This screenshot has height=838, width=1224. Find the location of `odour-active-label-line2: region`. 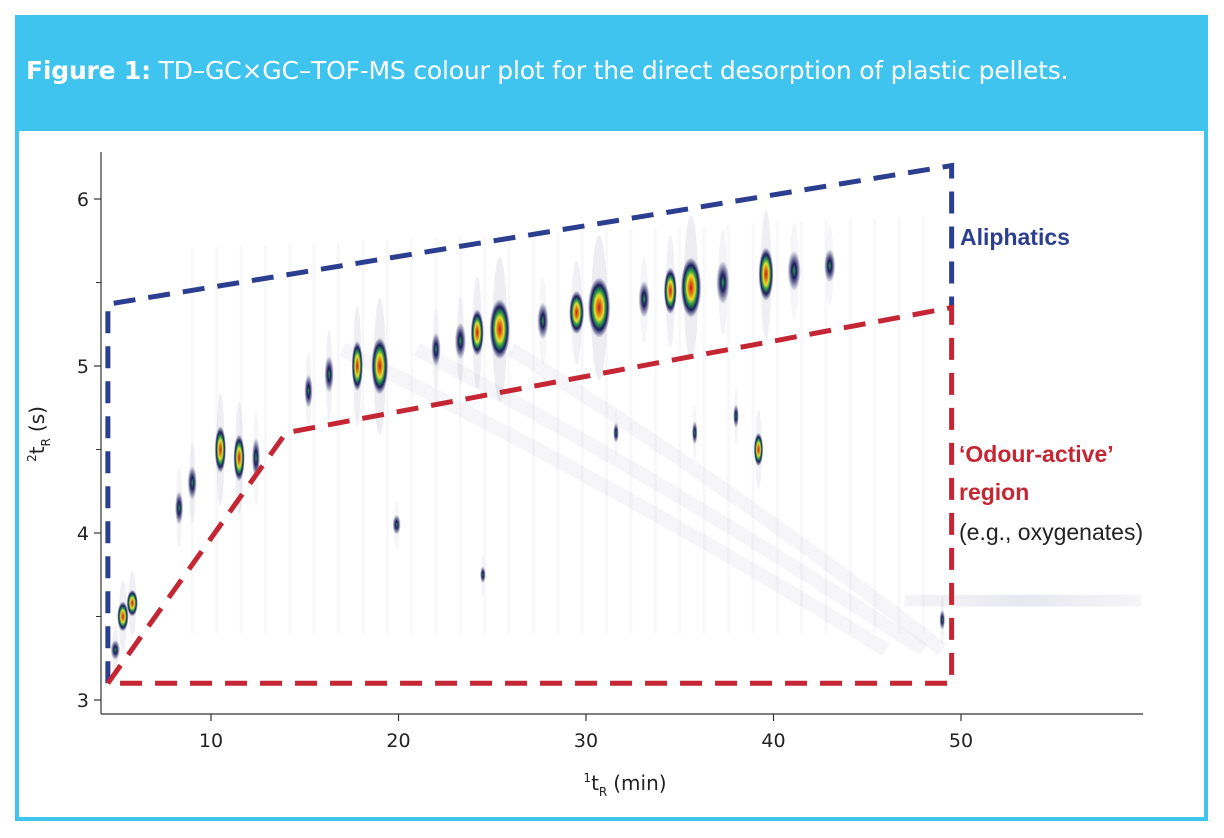

odour-active-label-line2: region is located at coordinates (994, 492).